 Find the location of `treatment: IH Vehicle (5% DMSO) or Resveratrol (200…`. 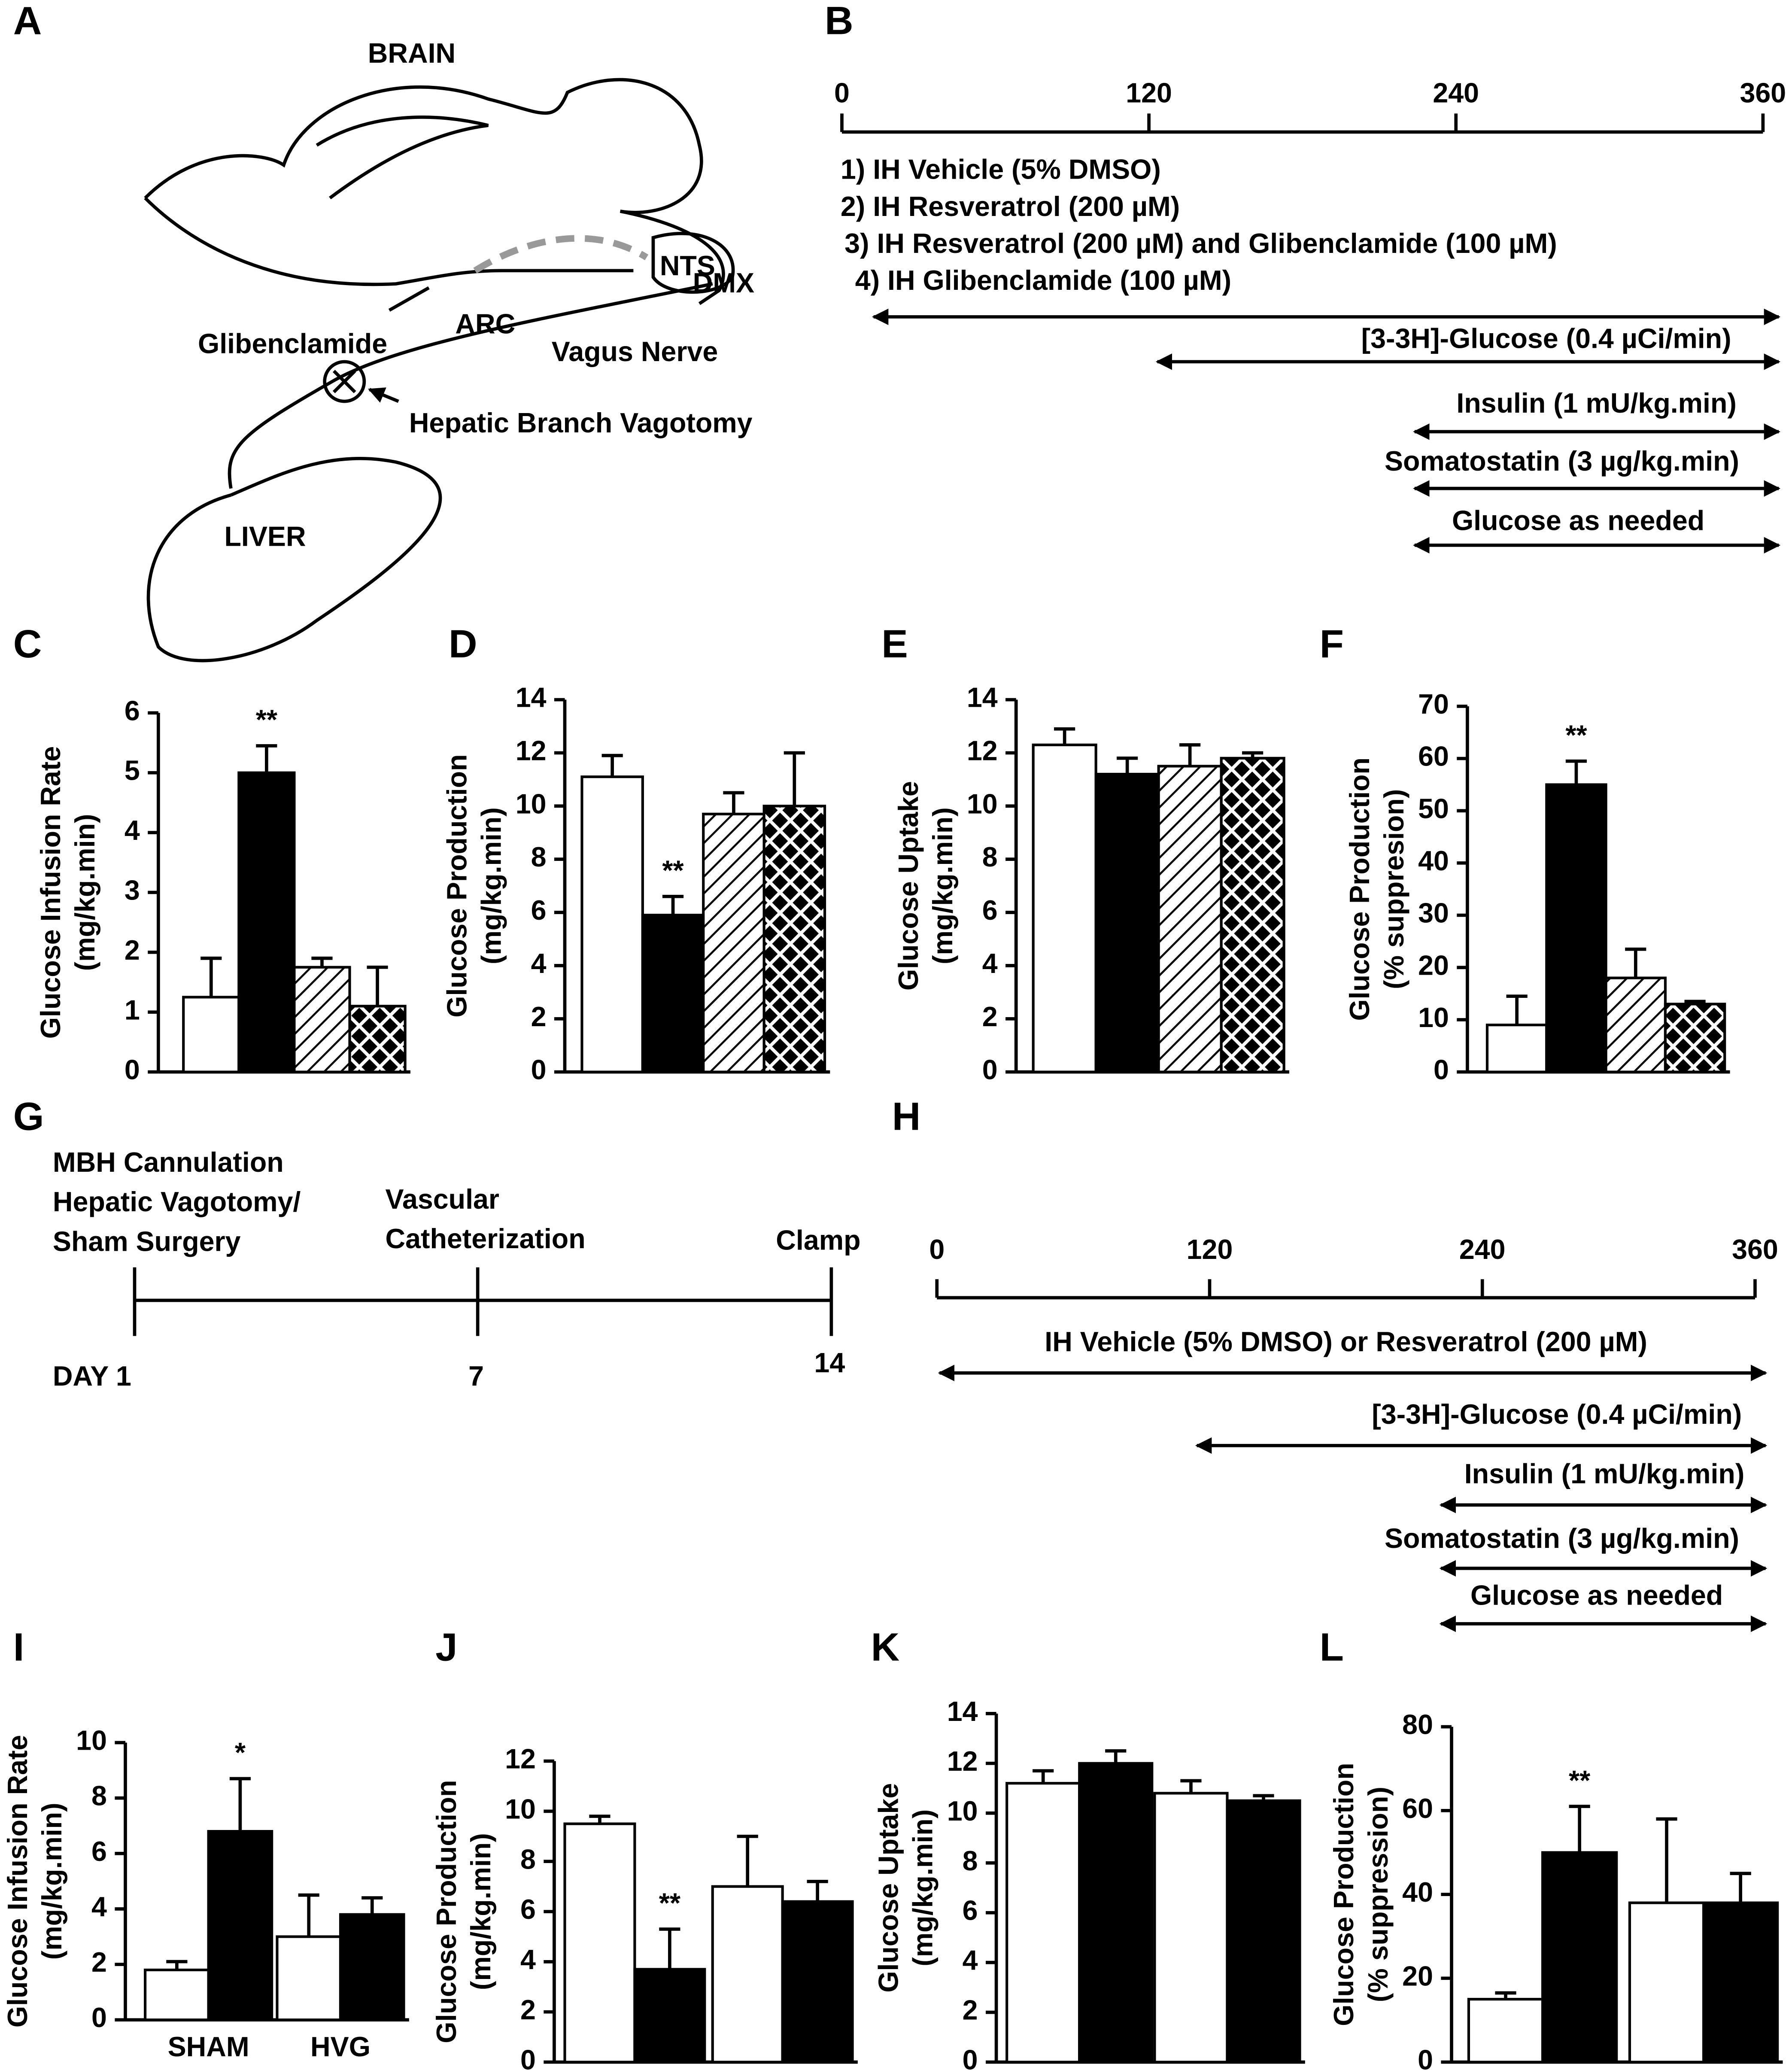

treatment: IH Vehicle (5% DMSO) or Resveratrol (200… is located at coordinates (1346, 1341).